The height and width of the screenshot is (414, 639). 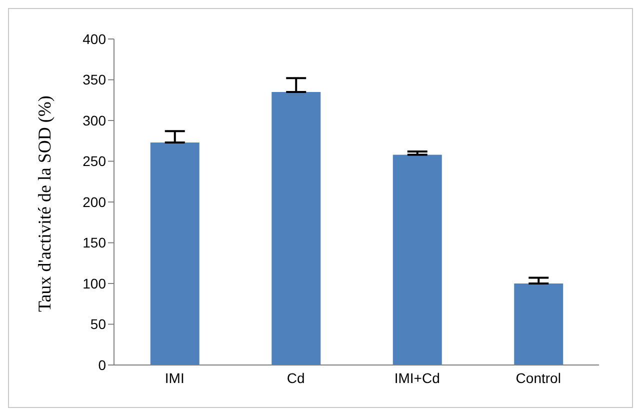 I want to click on x-tick-label: Control, so click(x=538, y=378).